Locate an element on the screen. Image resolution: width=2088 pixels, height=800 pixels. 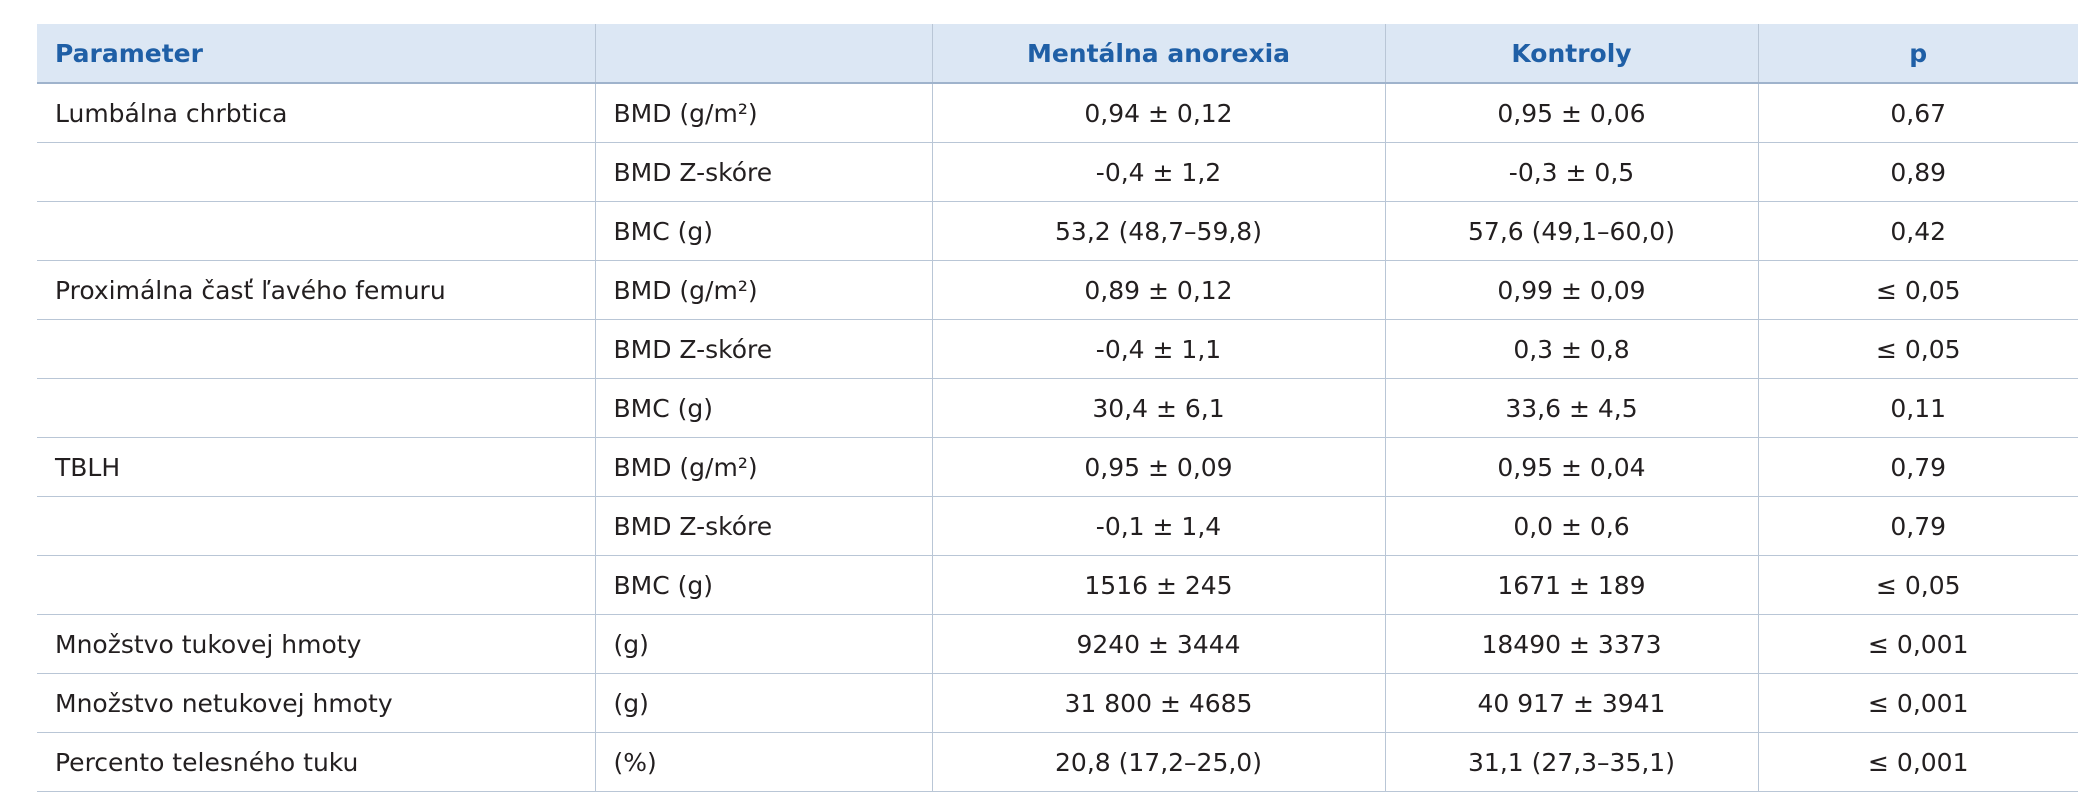
header-cell is located at coordinates (764, 54).